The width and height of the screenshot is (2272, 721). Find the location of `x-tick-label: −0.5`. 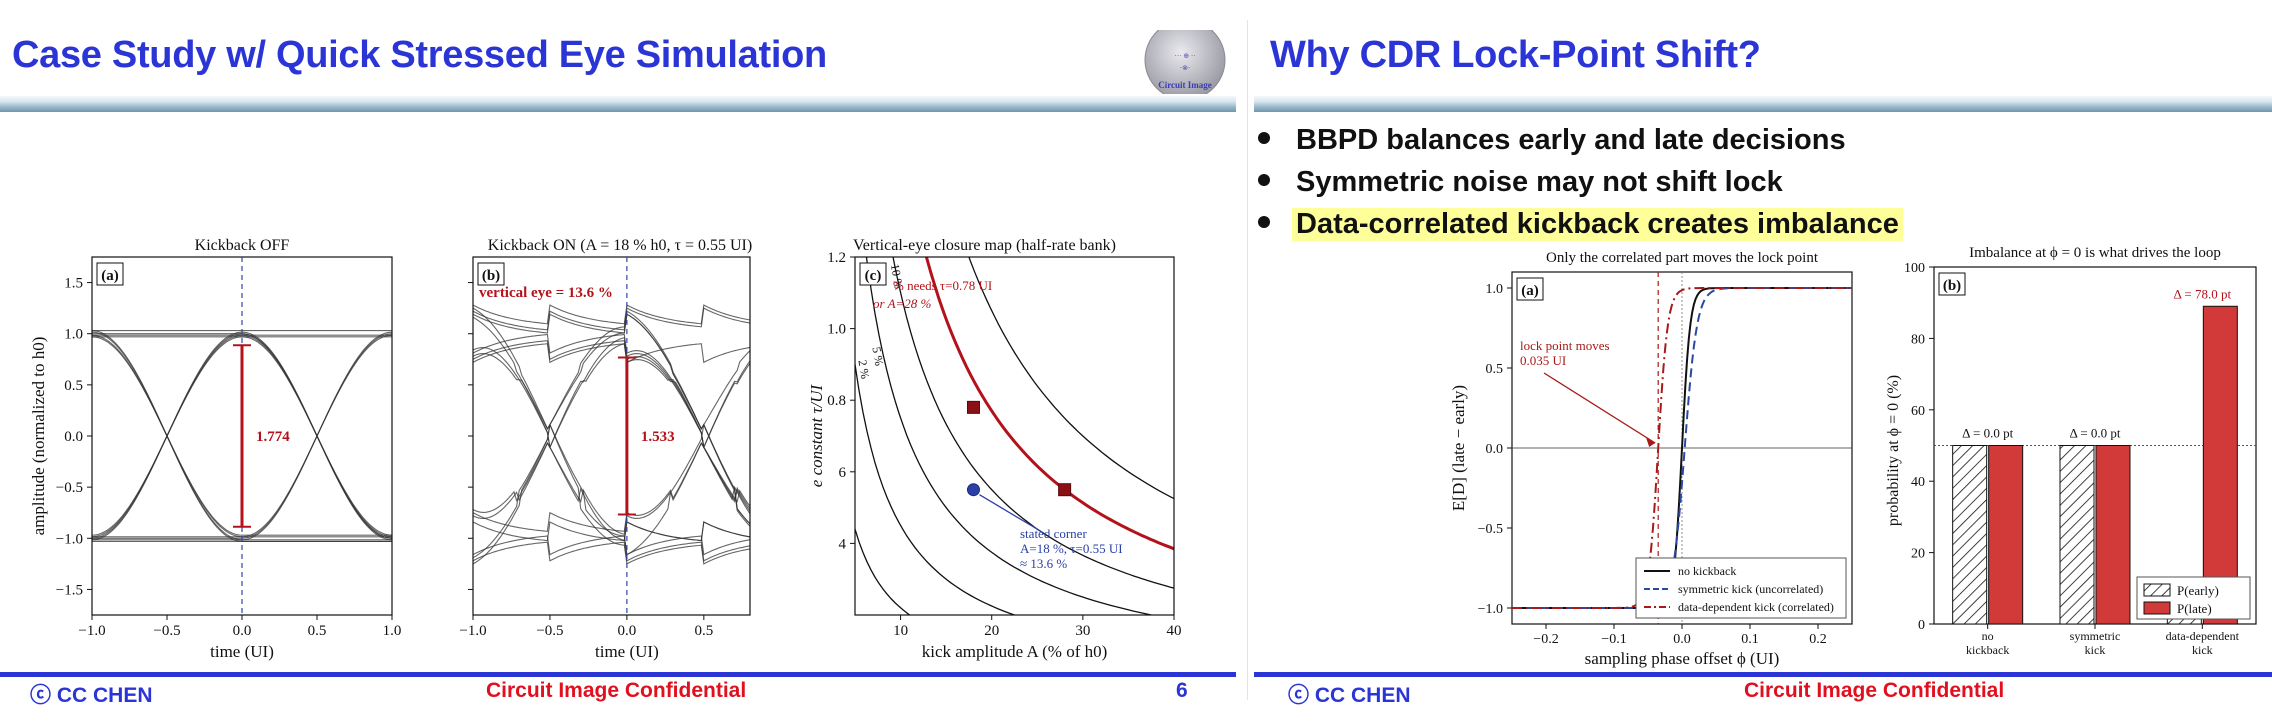

x-tick-label: −0.5 is located at coordinates (549, 631).